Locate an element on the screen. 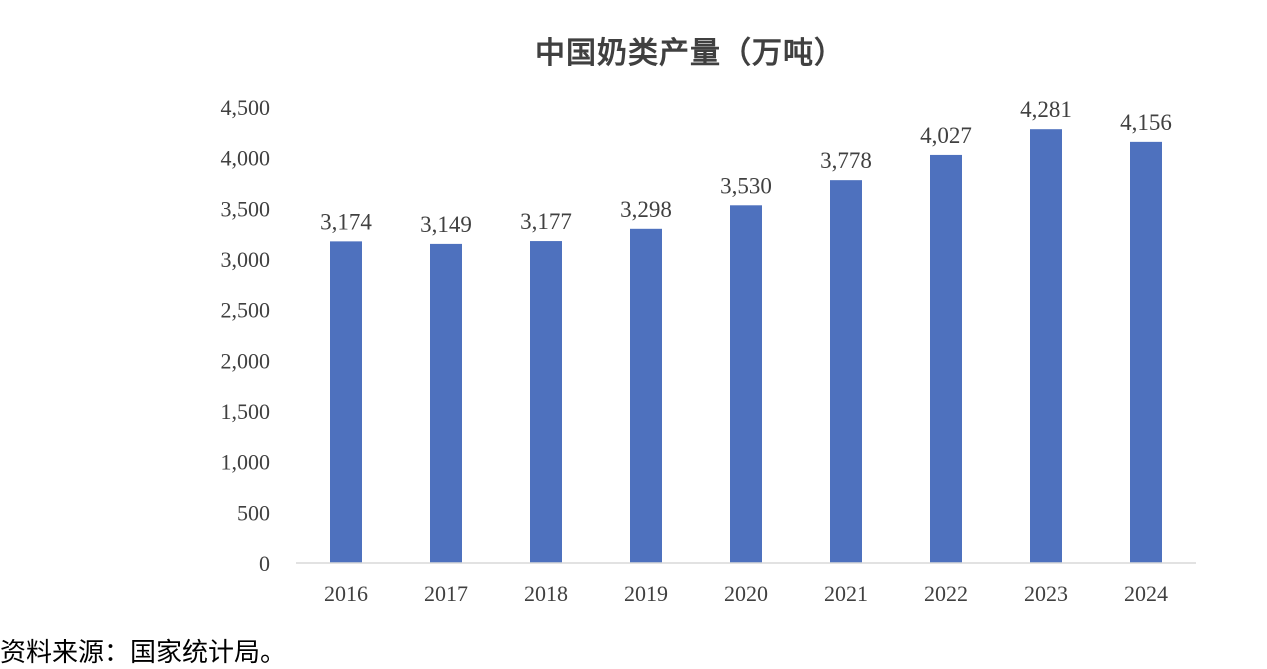  bar-value-label: 3,177 is located at coordinates (546, 221).